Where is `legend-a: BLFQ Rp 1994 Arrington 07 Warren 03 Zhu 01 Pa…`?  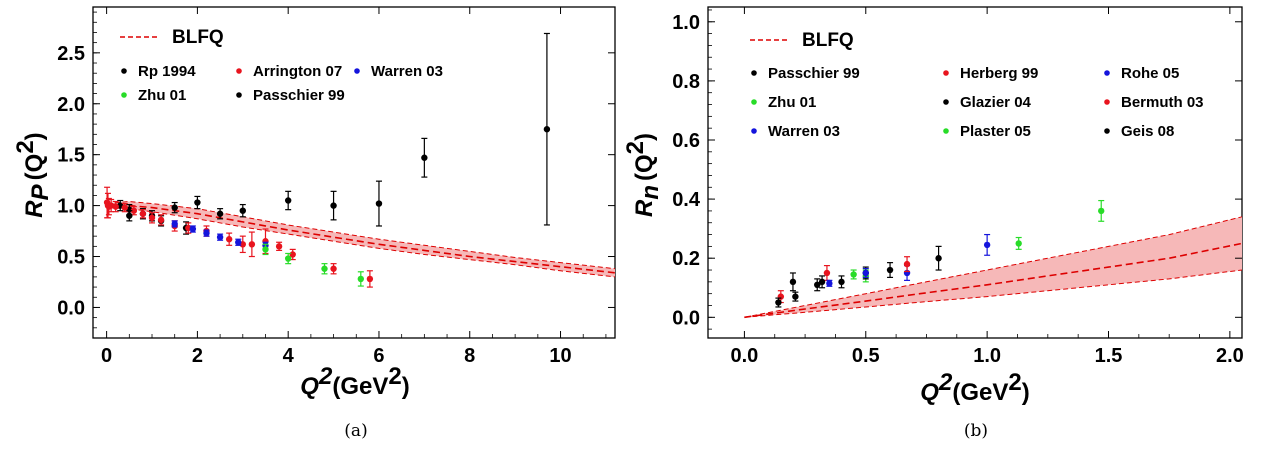
legend-a: BLFQ Rp 1994 Arrington 07 Warren 03 Zhu 01 Pa… is located at coordinates (281, 65).